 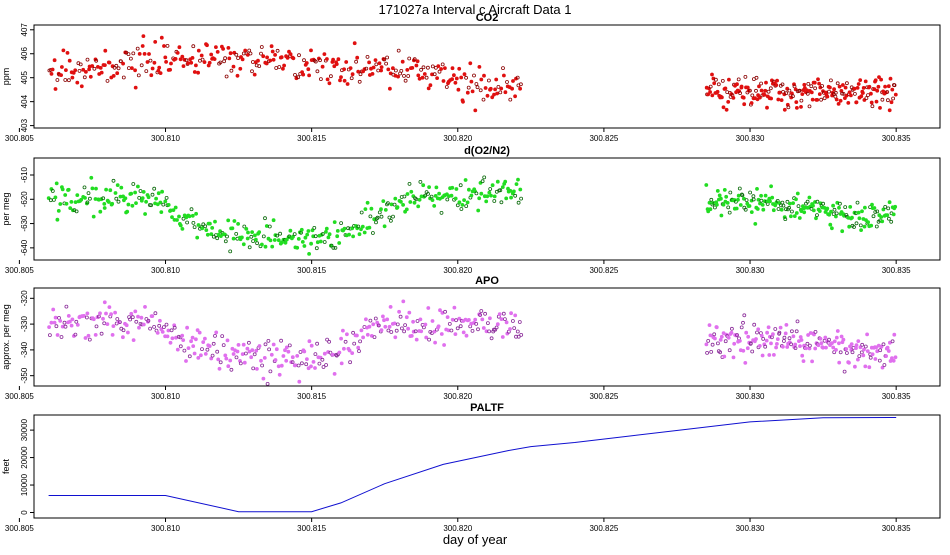 What do you see at coordinates (24, 30) in the screenshot?
I see `co2-ytick-label: 407` at bounding box center [24, 30].